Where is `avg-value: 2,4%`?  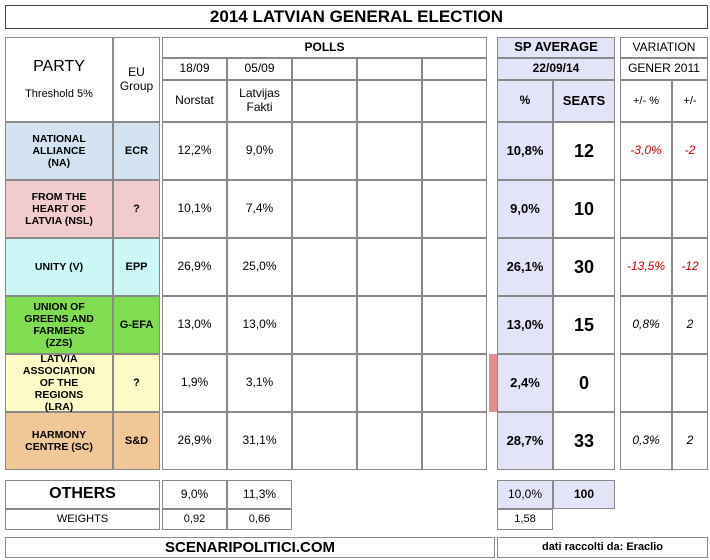
avg-value: 2,4% is located at coordinates (525, 383).